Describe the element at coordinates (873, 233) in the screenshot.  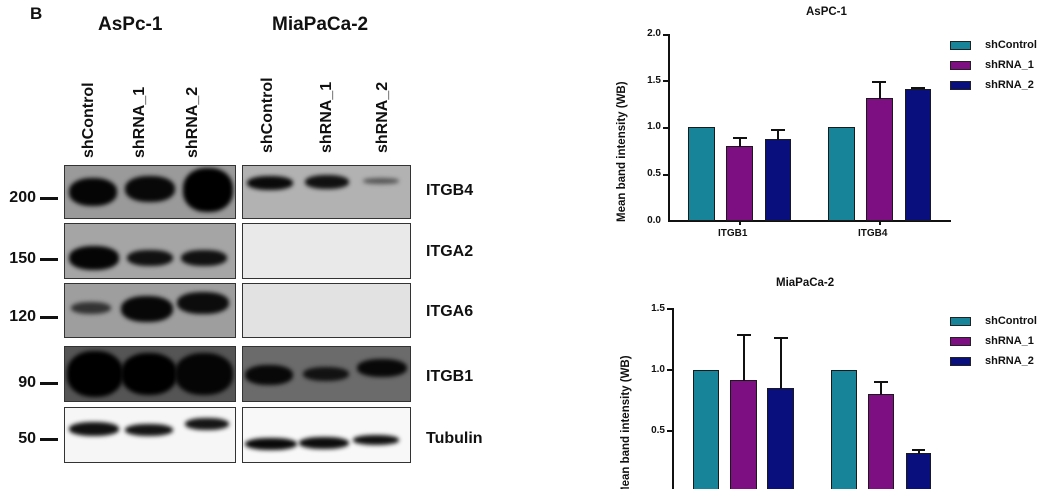
I see `x-tick-label: ITGB4` at that location.